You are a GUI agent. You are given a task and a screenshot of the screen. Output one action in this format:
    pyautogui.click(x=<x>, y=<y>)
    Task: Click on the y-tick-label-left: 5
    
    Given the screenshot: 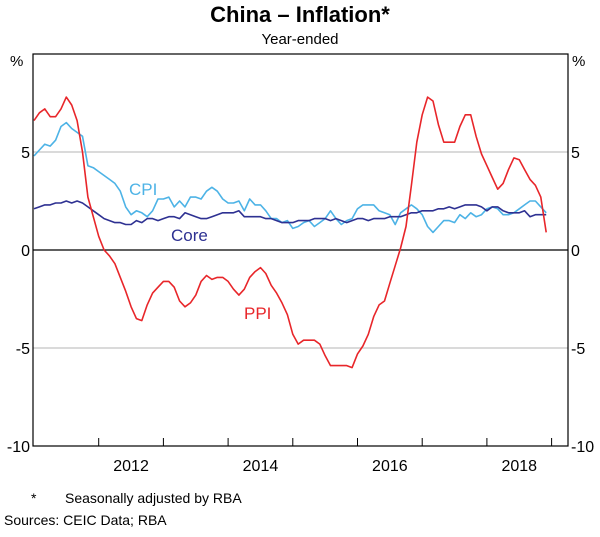 What is the action you would take?
    pyautogui.click(x=25, y=153)
    